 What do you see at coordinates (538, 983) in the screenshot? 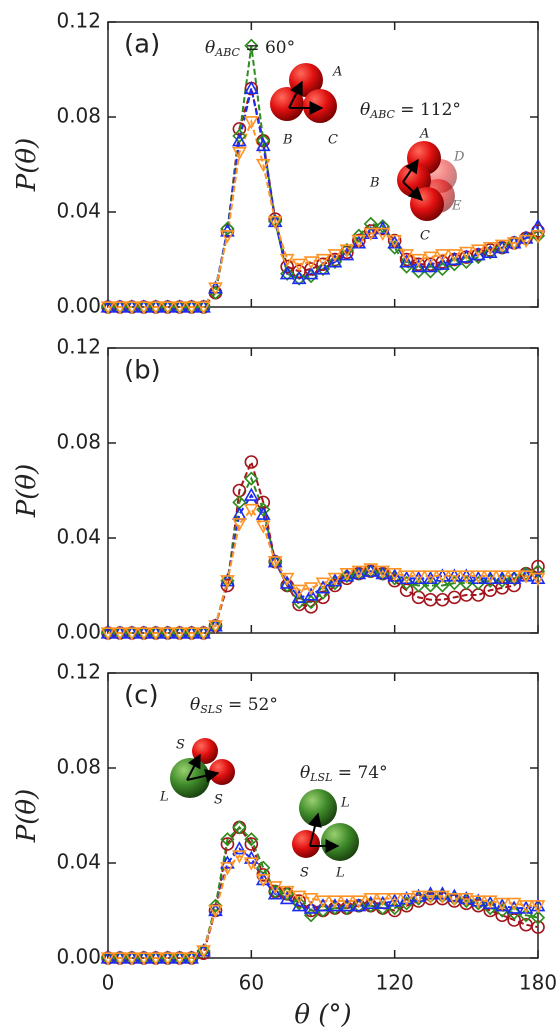
I see `x-tick-label: 180` at bounding box center [538, 983].